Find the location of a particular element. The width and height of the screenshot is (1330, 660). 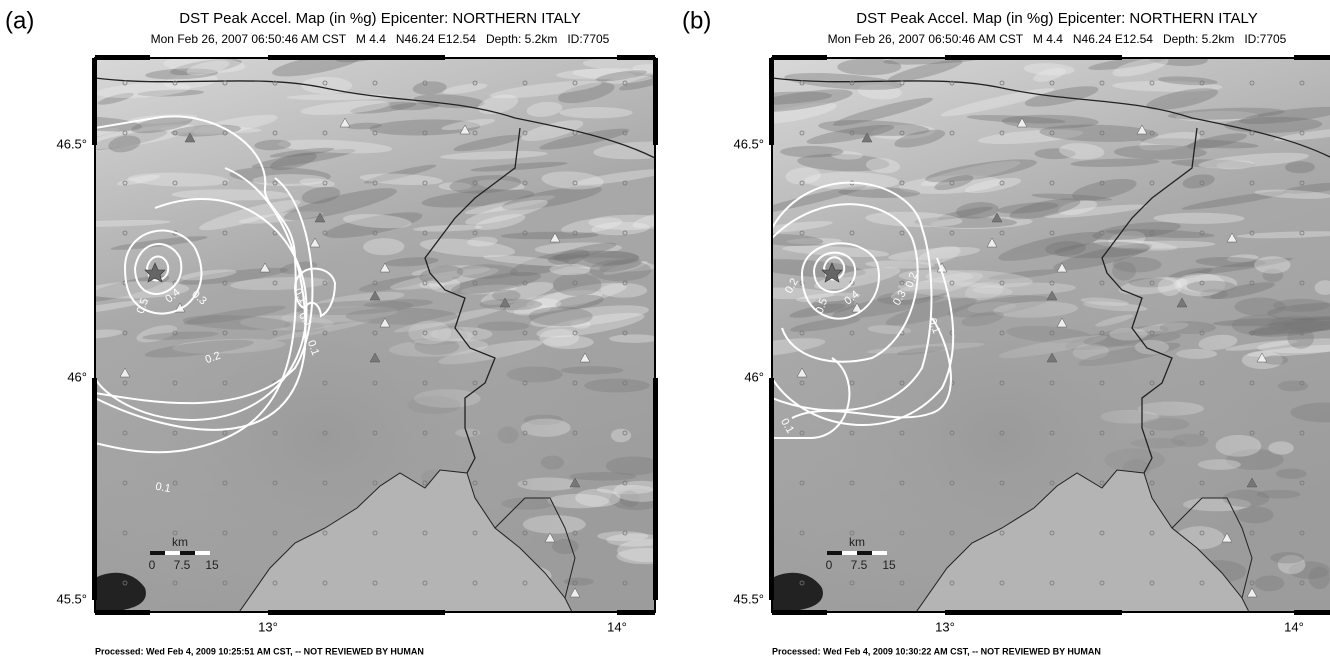

scale-label: 15 is located at coordinates (889, 565).